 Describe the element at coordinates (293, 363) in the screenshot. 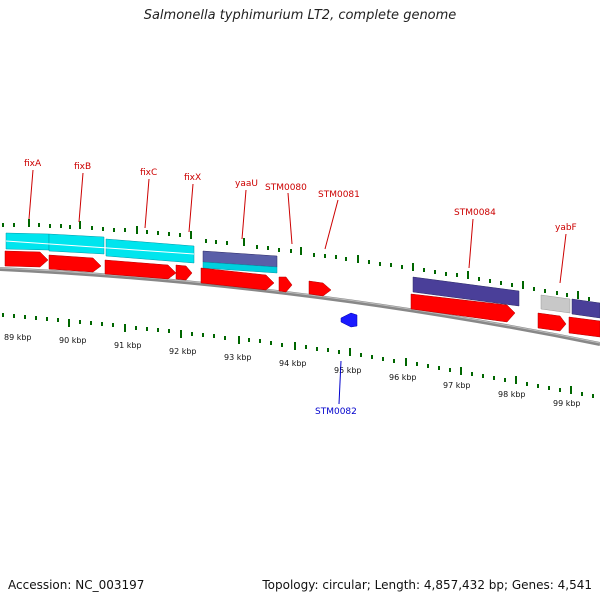

I see `scale-label: 94 kbp` at that location.